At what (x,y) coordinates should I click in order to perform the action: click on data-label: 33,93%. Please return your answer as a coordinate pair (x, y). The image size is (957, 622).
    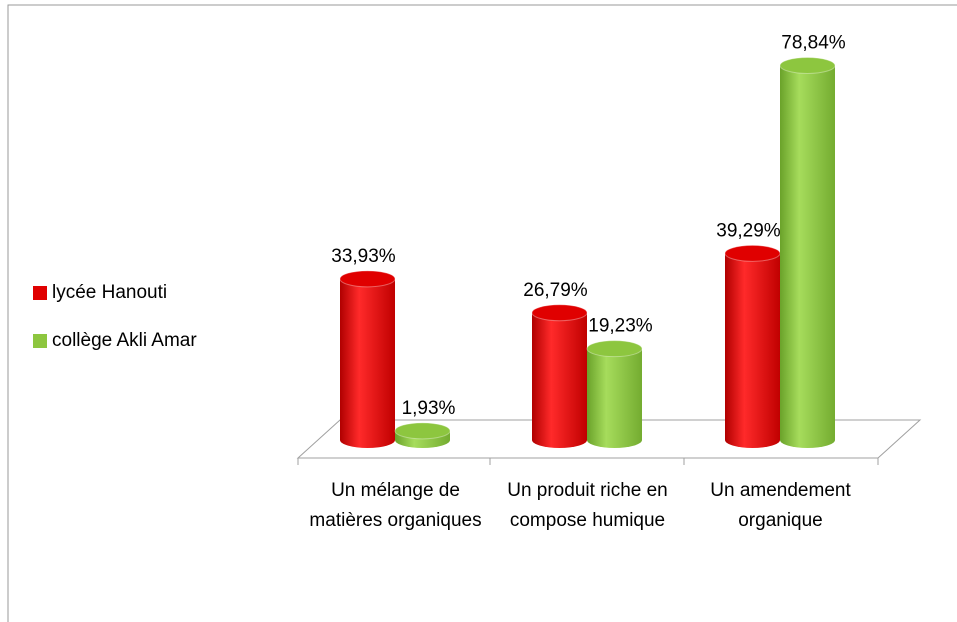
    Looking at the image, I should click on (363, 256).